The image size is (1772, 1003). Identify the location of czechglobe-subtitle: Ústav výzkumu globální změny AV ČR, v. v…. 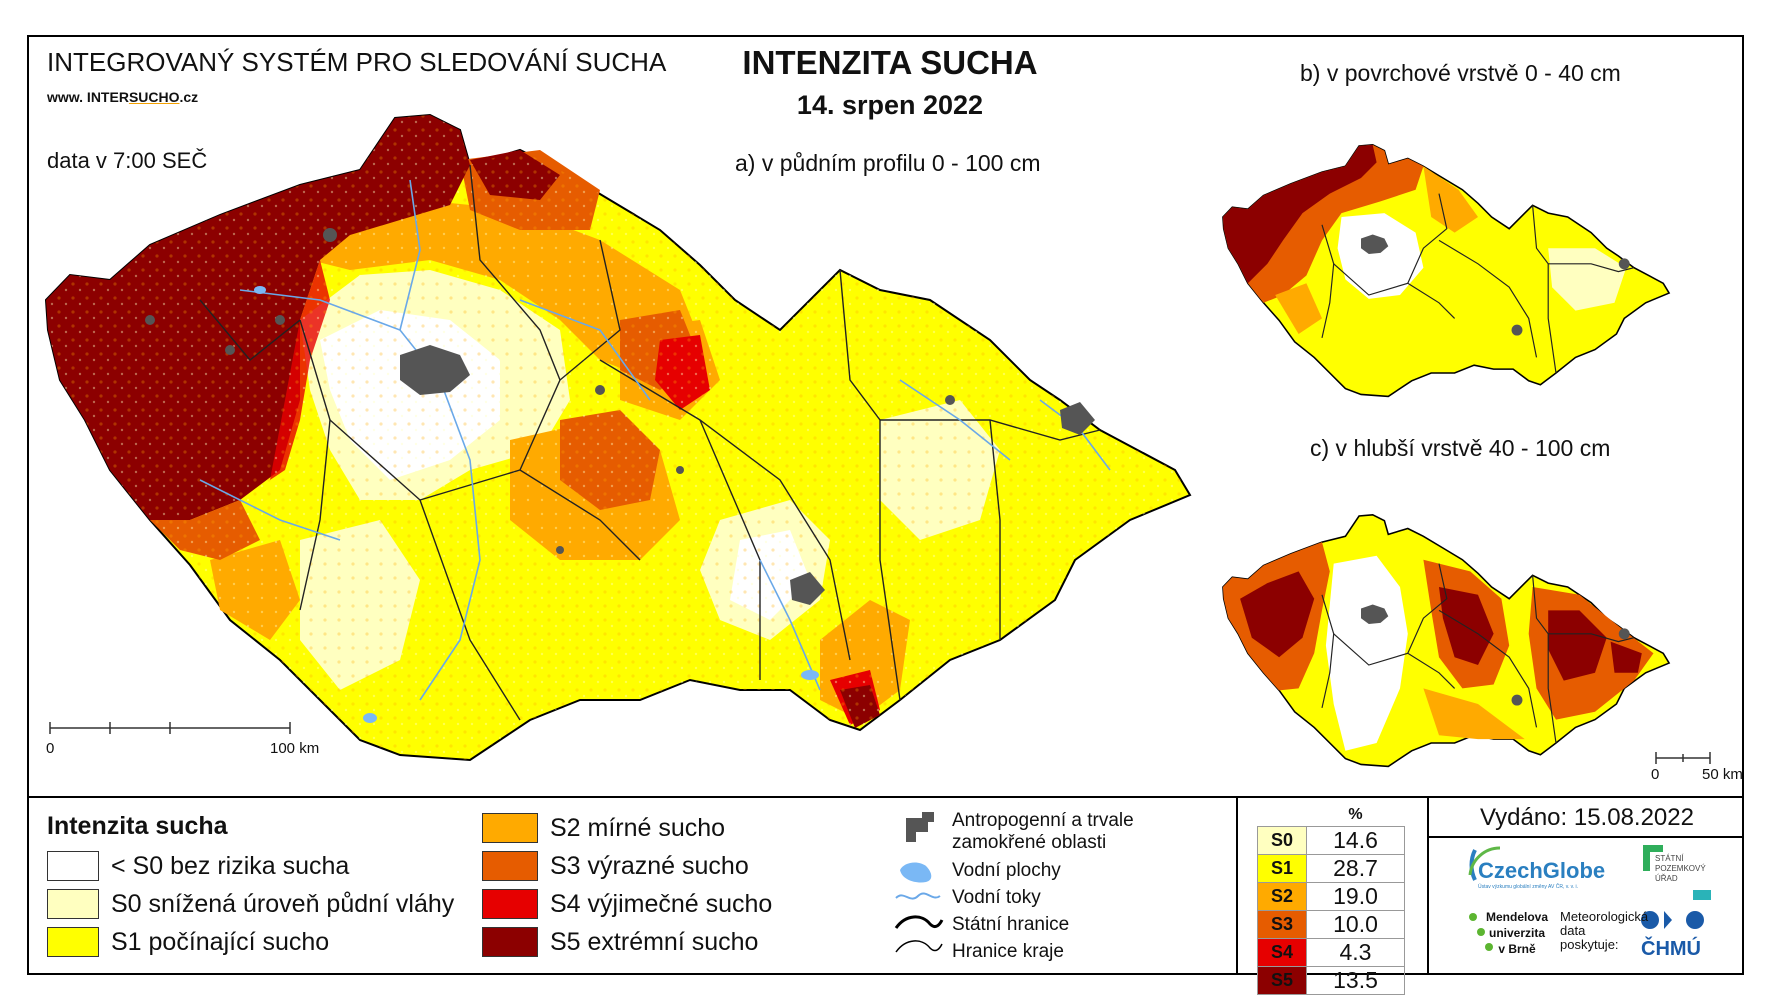
(1528, 887).